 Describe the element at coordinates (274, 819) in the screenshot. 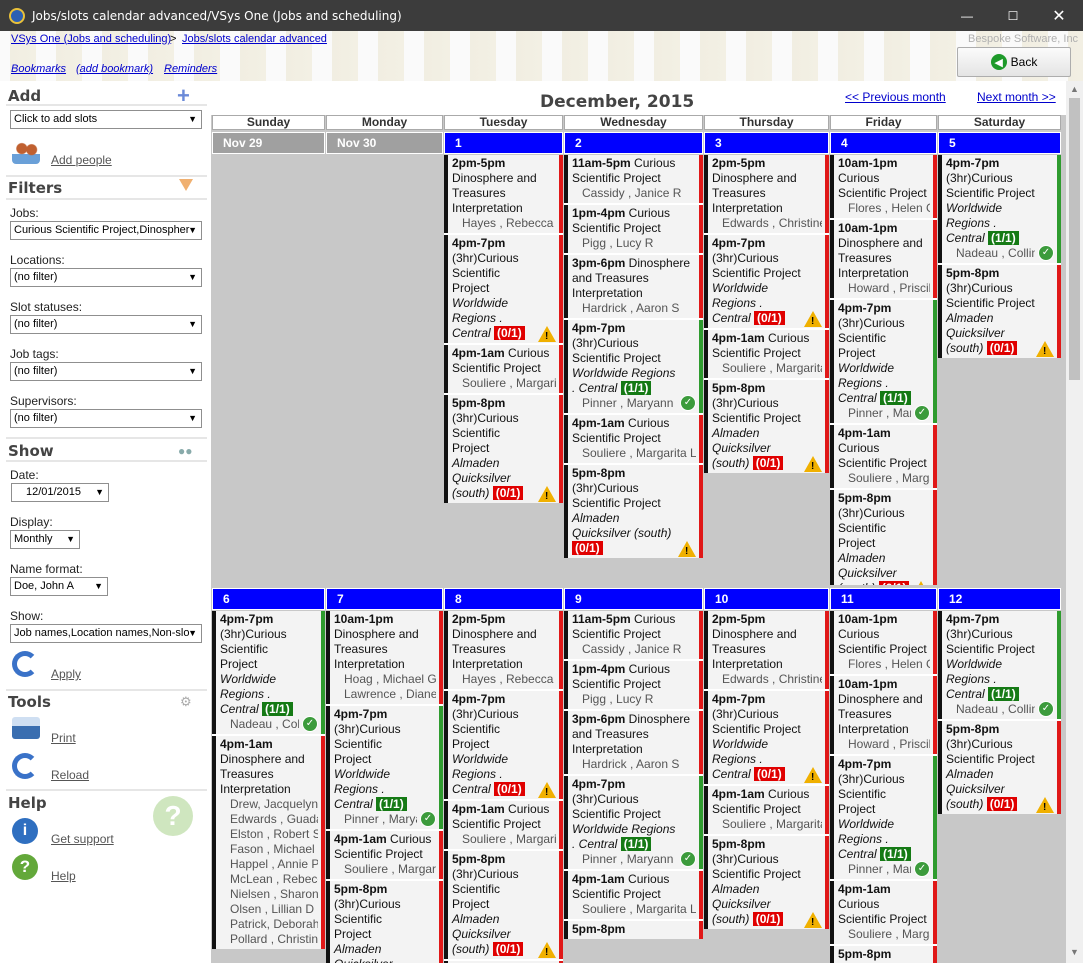

I see `worker-name: Edwards , Guada` at that location.